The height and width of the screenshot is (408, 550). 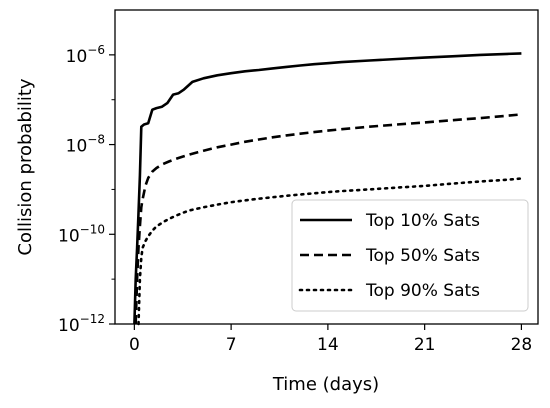 I want to click on legend-label-2: Top 50% Sats, so click(x=422, y=256).